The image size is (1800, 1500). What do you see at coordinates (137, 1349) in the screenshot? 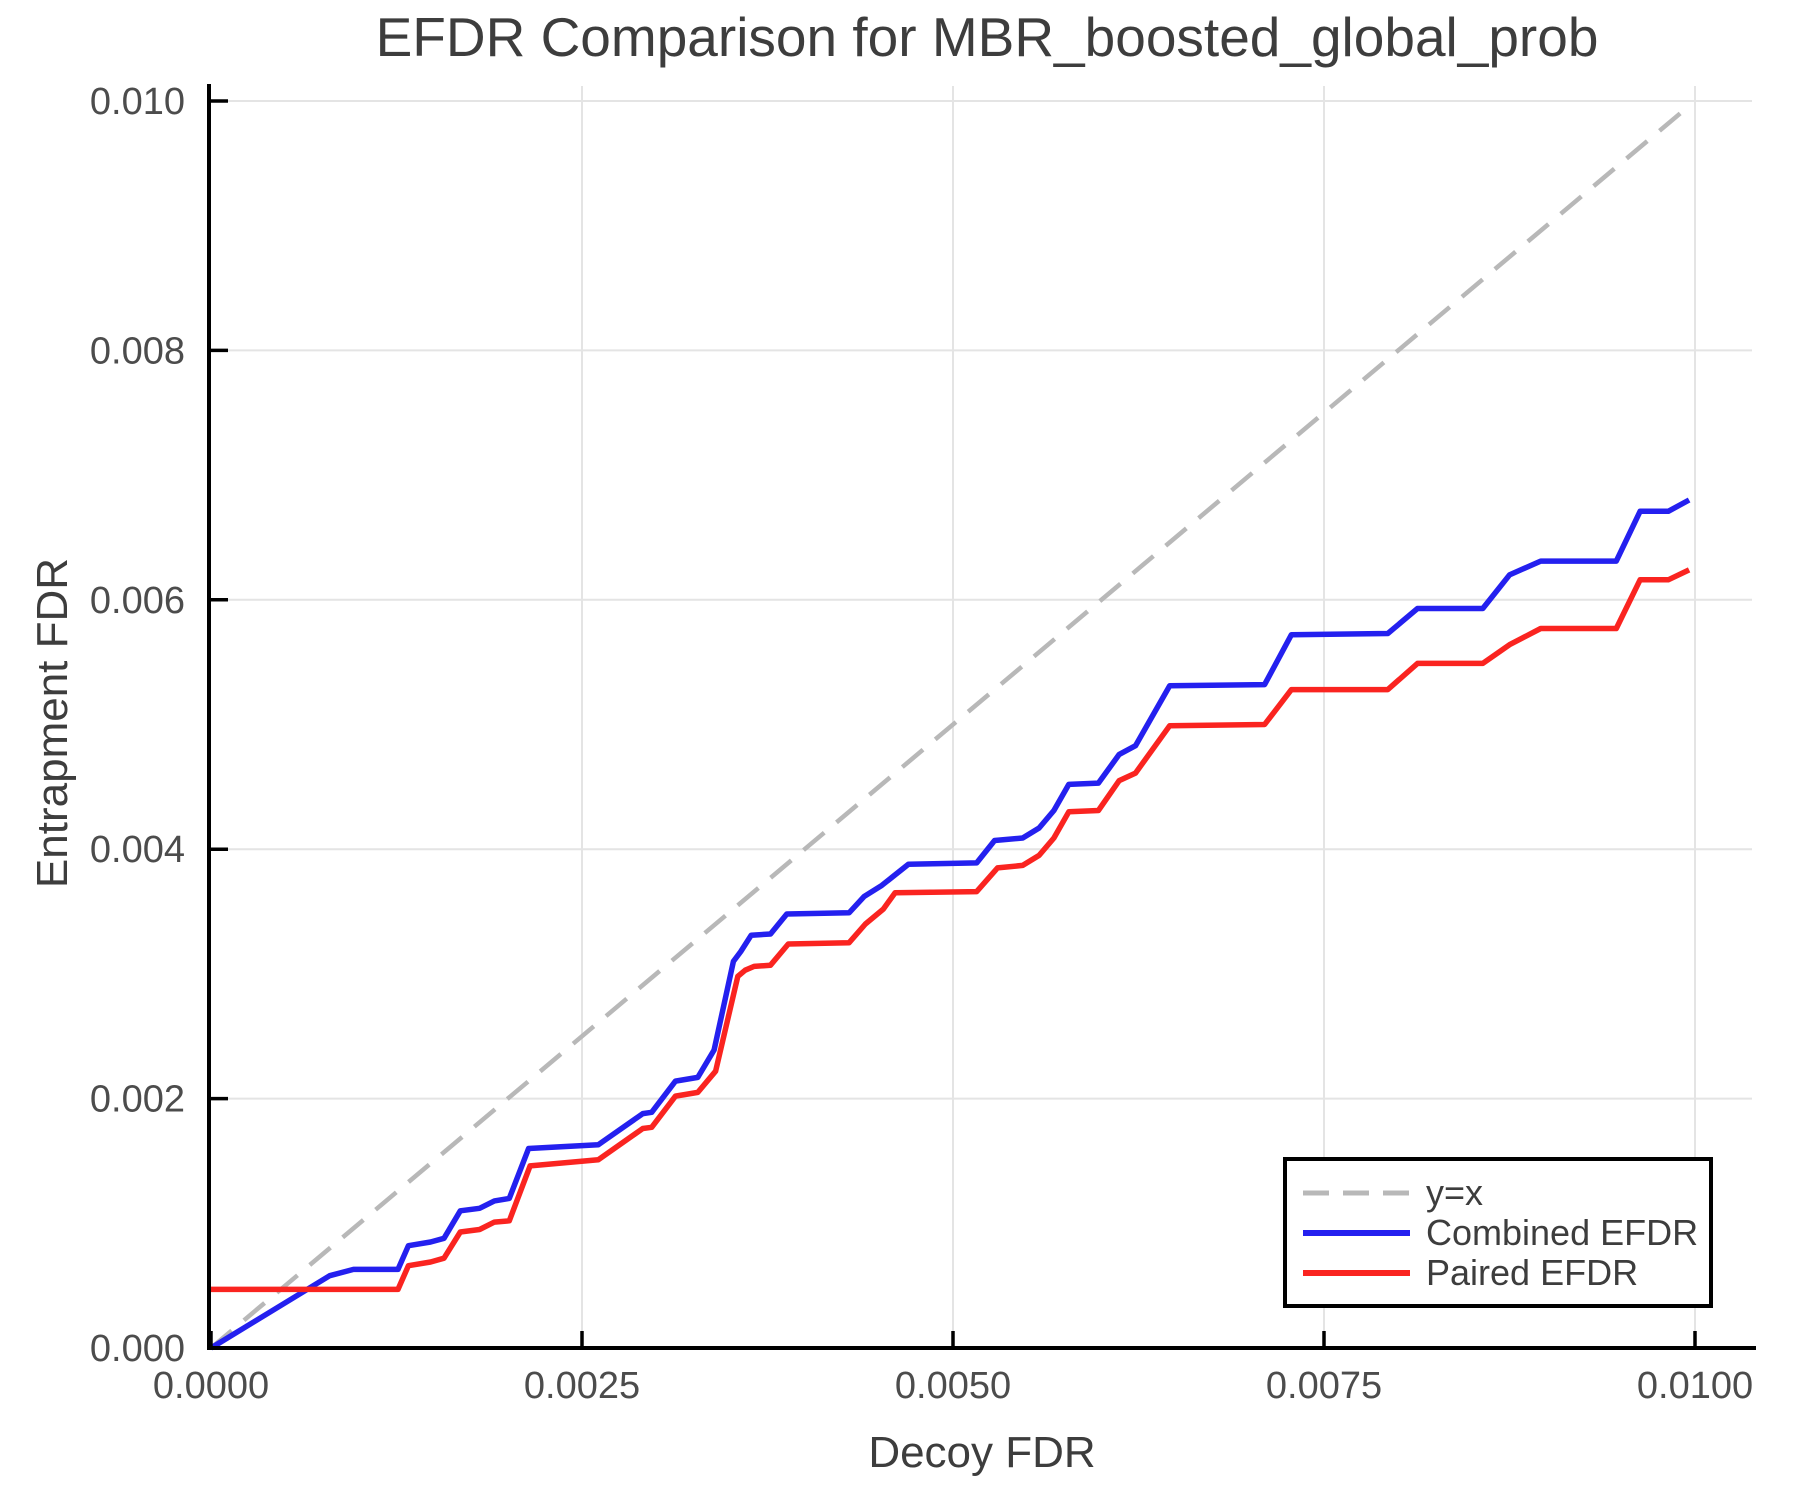
I see `y-tick-label: 0.000` at bounding box center [137, 1349].